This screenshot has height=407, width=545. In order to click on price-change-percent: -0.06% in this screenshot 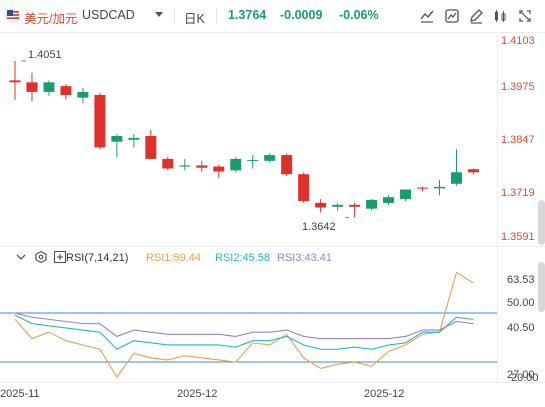, I will do `click(359, 15)`.